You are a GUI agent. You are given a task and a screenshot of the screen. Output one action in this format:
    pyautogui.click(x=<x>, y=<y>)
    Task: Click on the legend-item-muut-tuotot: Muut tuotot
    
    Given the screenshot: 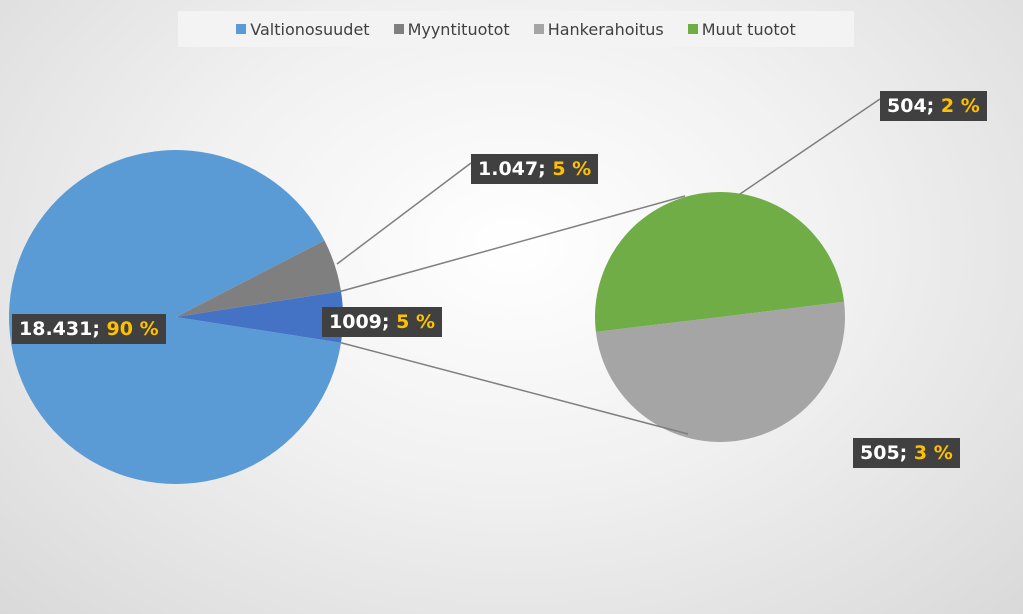 What is the action you would take?
    pyautogui.click(x=741, y=29)
    